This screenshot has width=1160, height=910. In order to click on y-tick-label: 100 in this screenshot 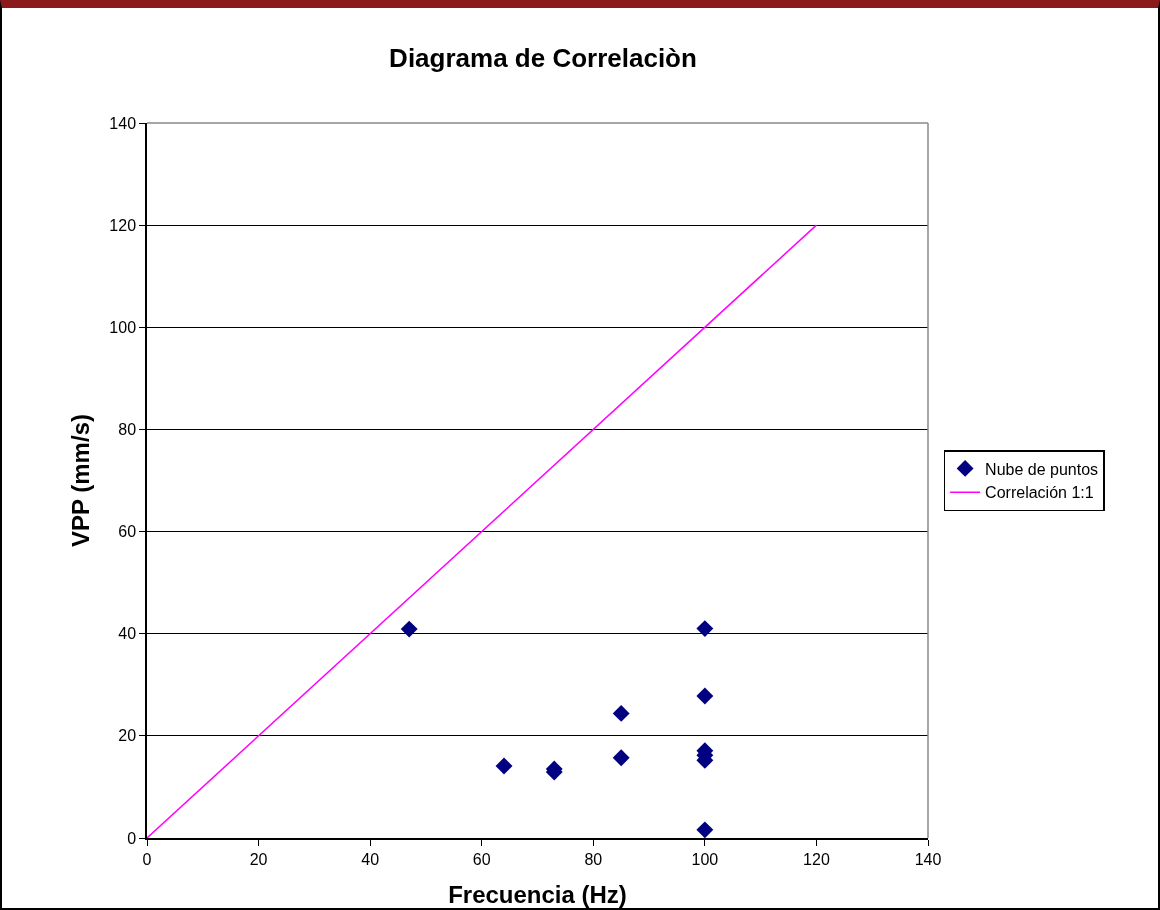, I will do `click(123, 327)`.